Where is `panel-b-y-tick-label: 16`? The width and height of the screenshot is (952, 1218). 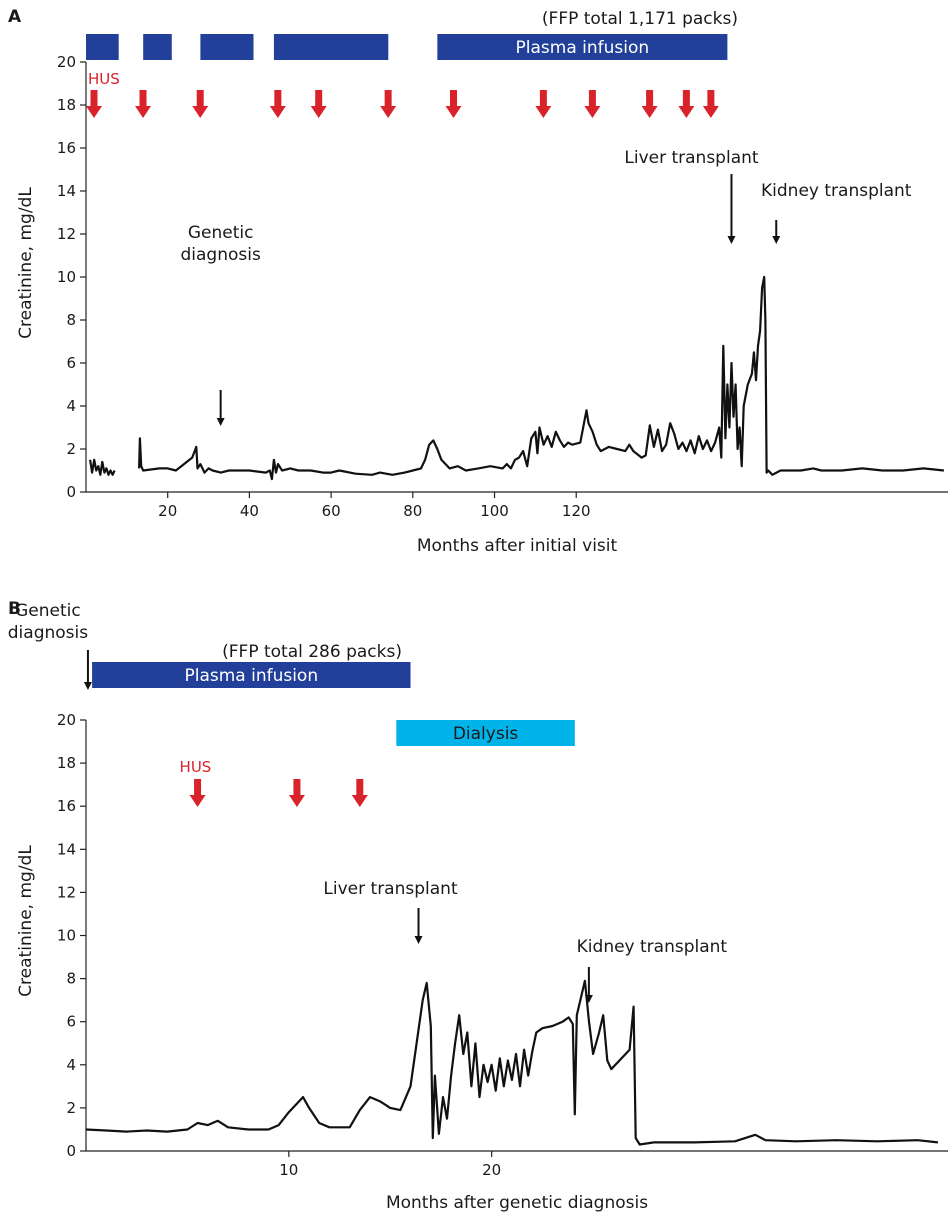 panel-b-y-tick-label: 16 is located at coordinates (66, 806).